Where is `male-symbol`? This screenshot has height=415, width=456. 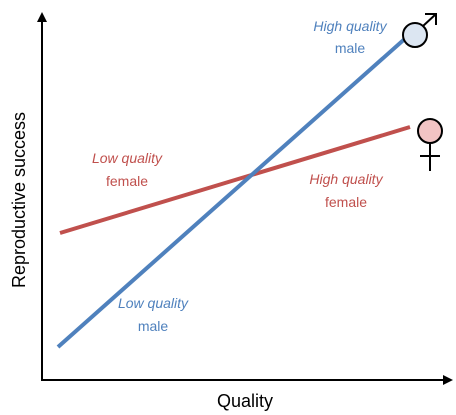
male-symbol is located at coordinates (419, 30).